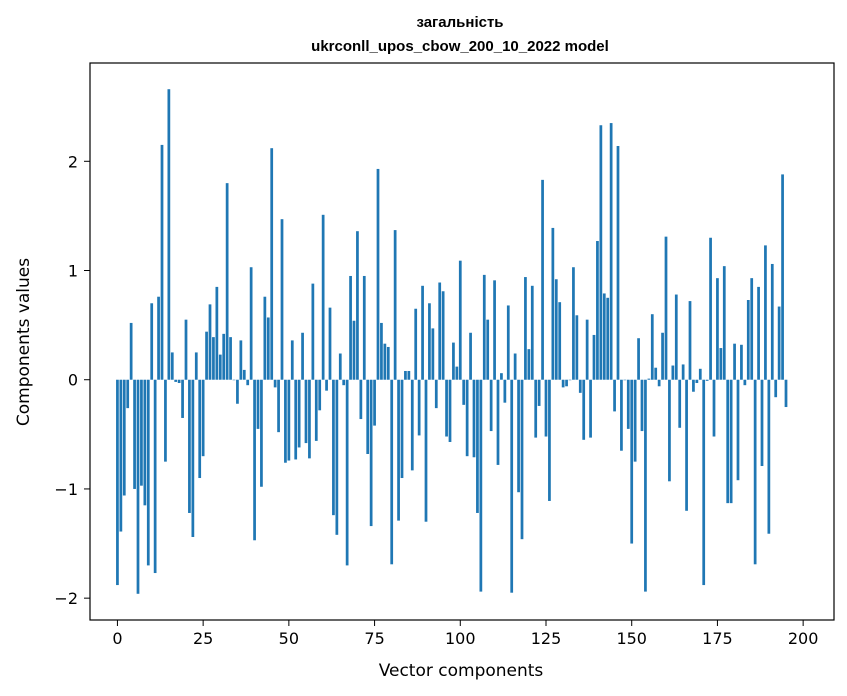  I want to click on x-tick-label: 50, so click(289, 638).